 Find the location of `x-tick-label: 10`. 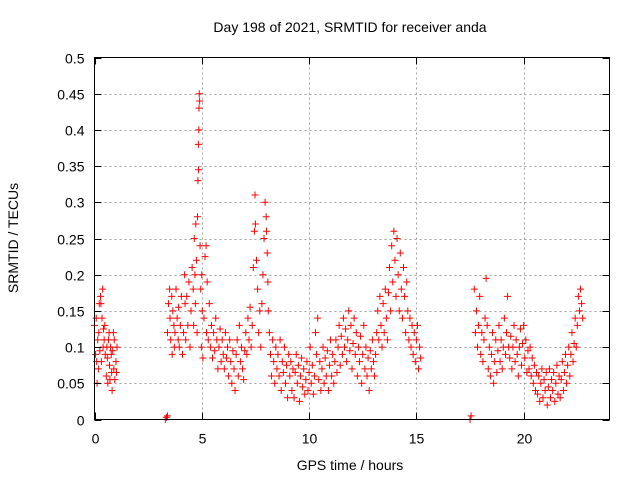

x-tick-label: 10 is located at coordinates (310, 439).